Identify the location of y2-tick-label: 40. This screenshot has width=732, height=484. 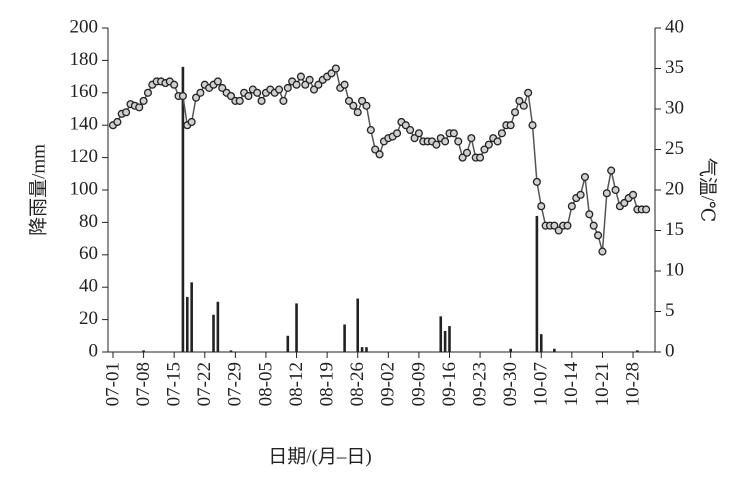
(674, 26).